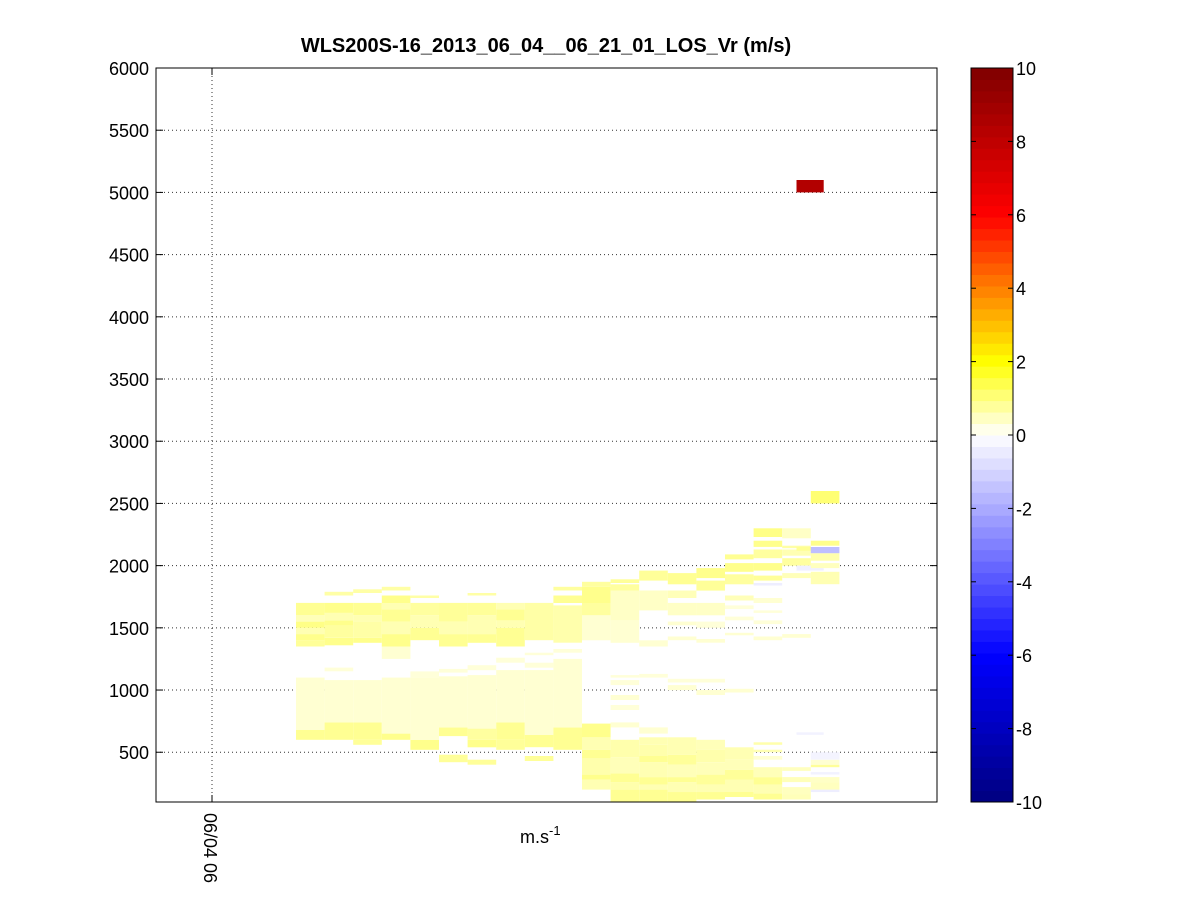 The width and height of the screenshot is (1201, 901). Describe the element at coordinates (129, 504) in the screenshot. I see `y-tick-label: 2500` at that location.